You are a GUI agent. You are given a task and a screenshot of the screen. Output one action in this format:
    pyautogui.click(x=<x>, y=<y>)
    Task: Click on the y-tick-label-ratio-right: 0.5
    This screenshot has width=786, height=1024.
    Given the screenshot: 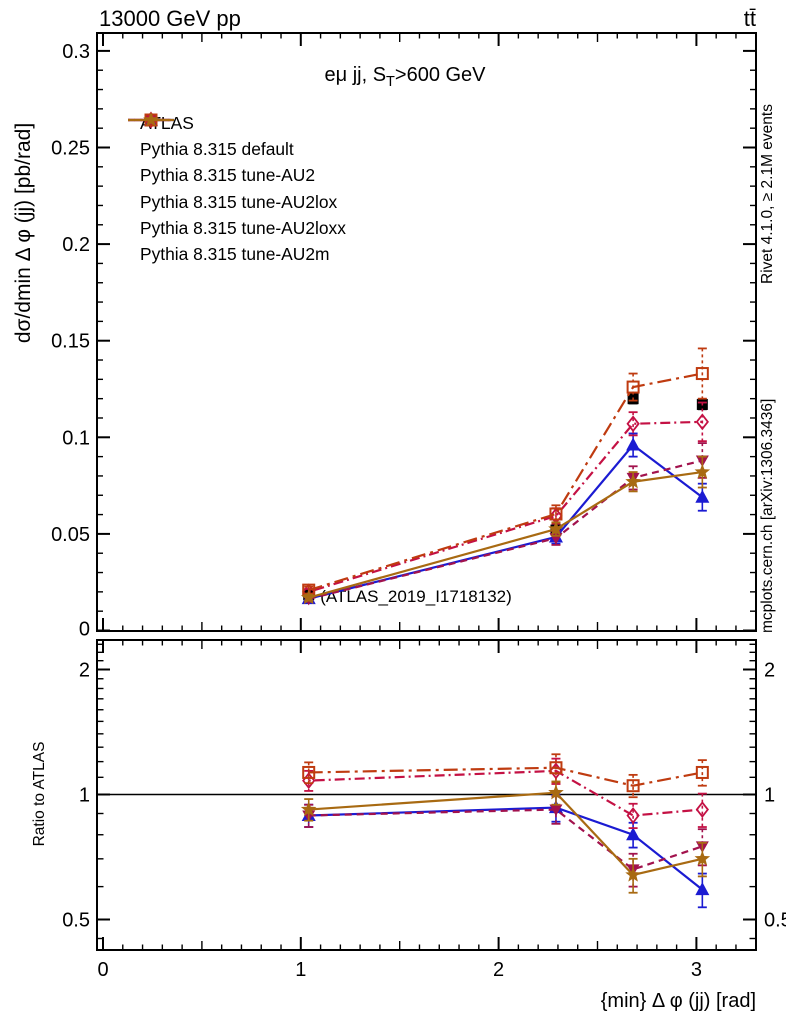 What is the action you would take?
    pyautogui.click(x=775, y=921)
    